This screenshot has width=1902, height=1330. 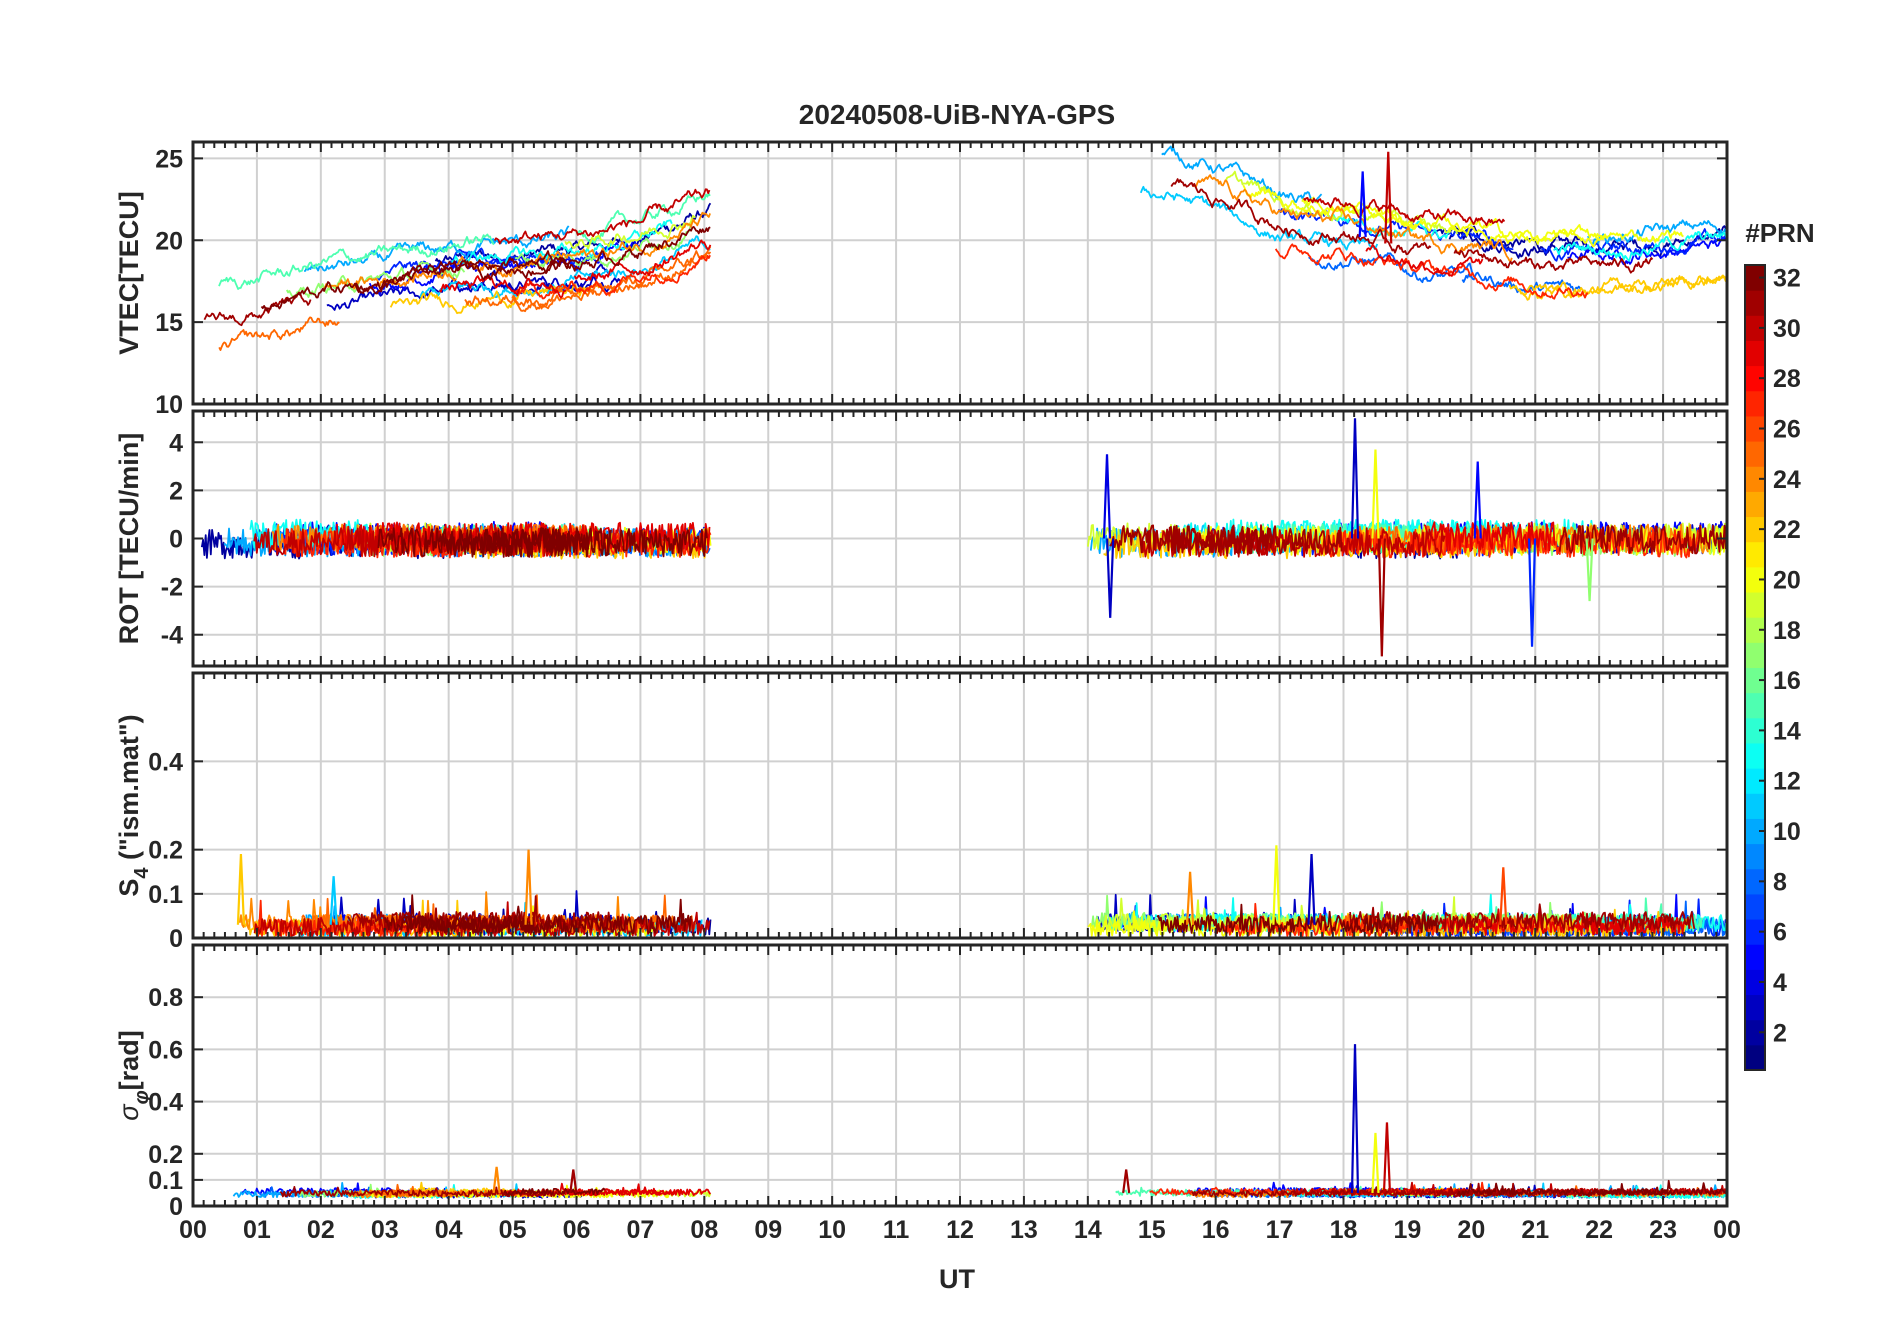 What do you see at coordinates (176, 540) in the screenshot?
I see `y-tick-label: 0` at bounding box center [176, 540].